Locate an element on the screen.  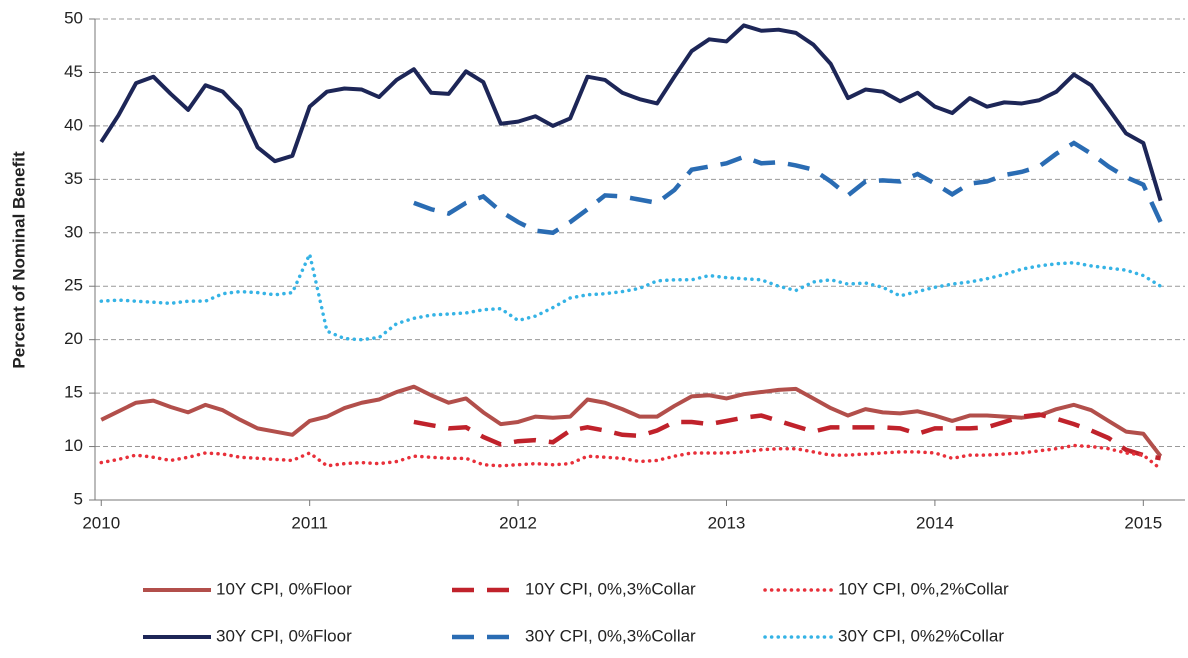
y-tick-label: 5 is located at coordinates (78, 498).